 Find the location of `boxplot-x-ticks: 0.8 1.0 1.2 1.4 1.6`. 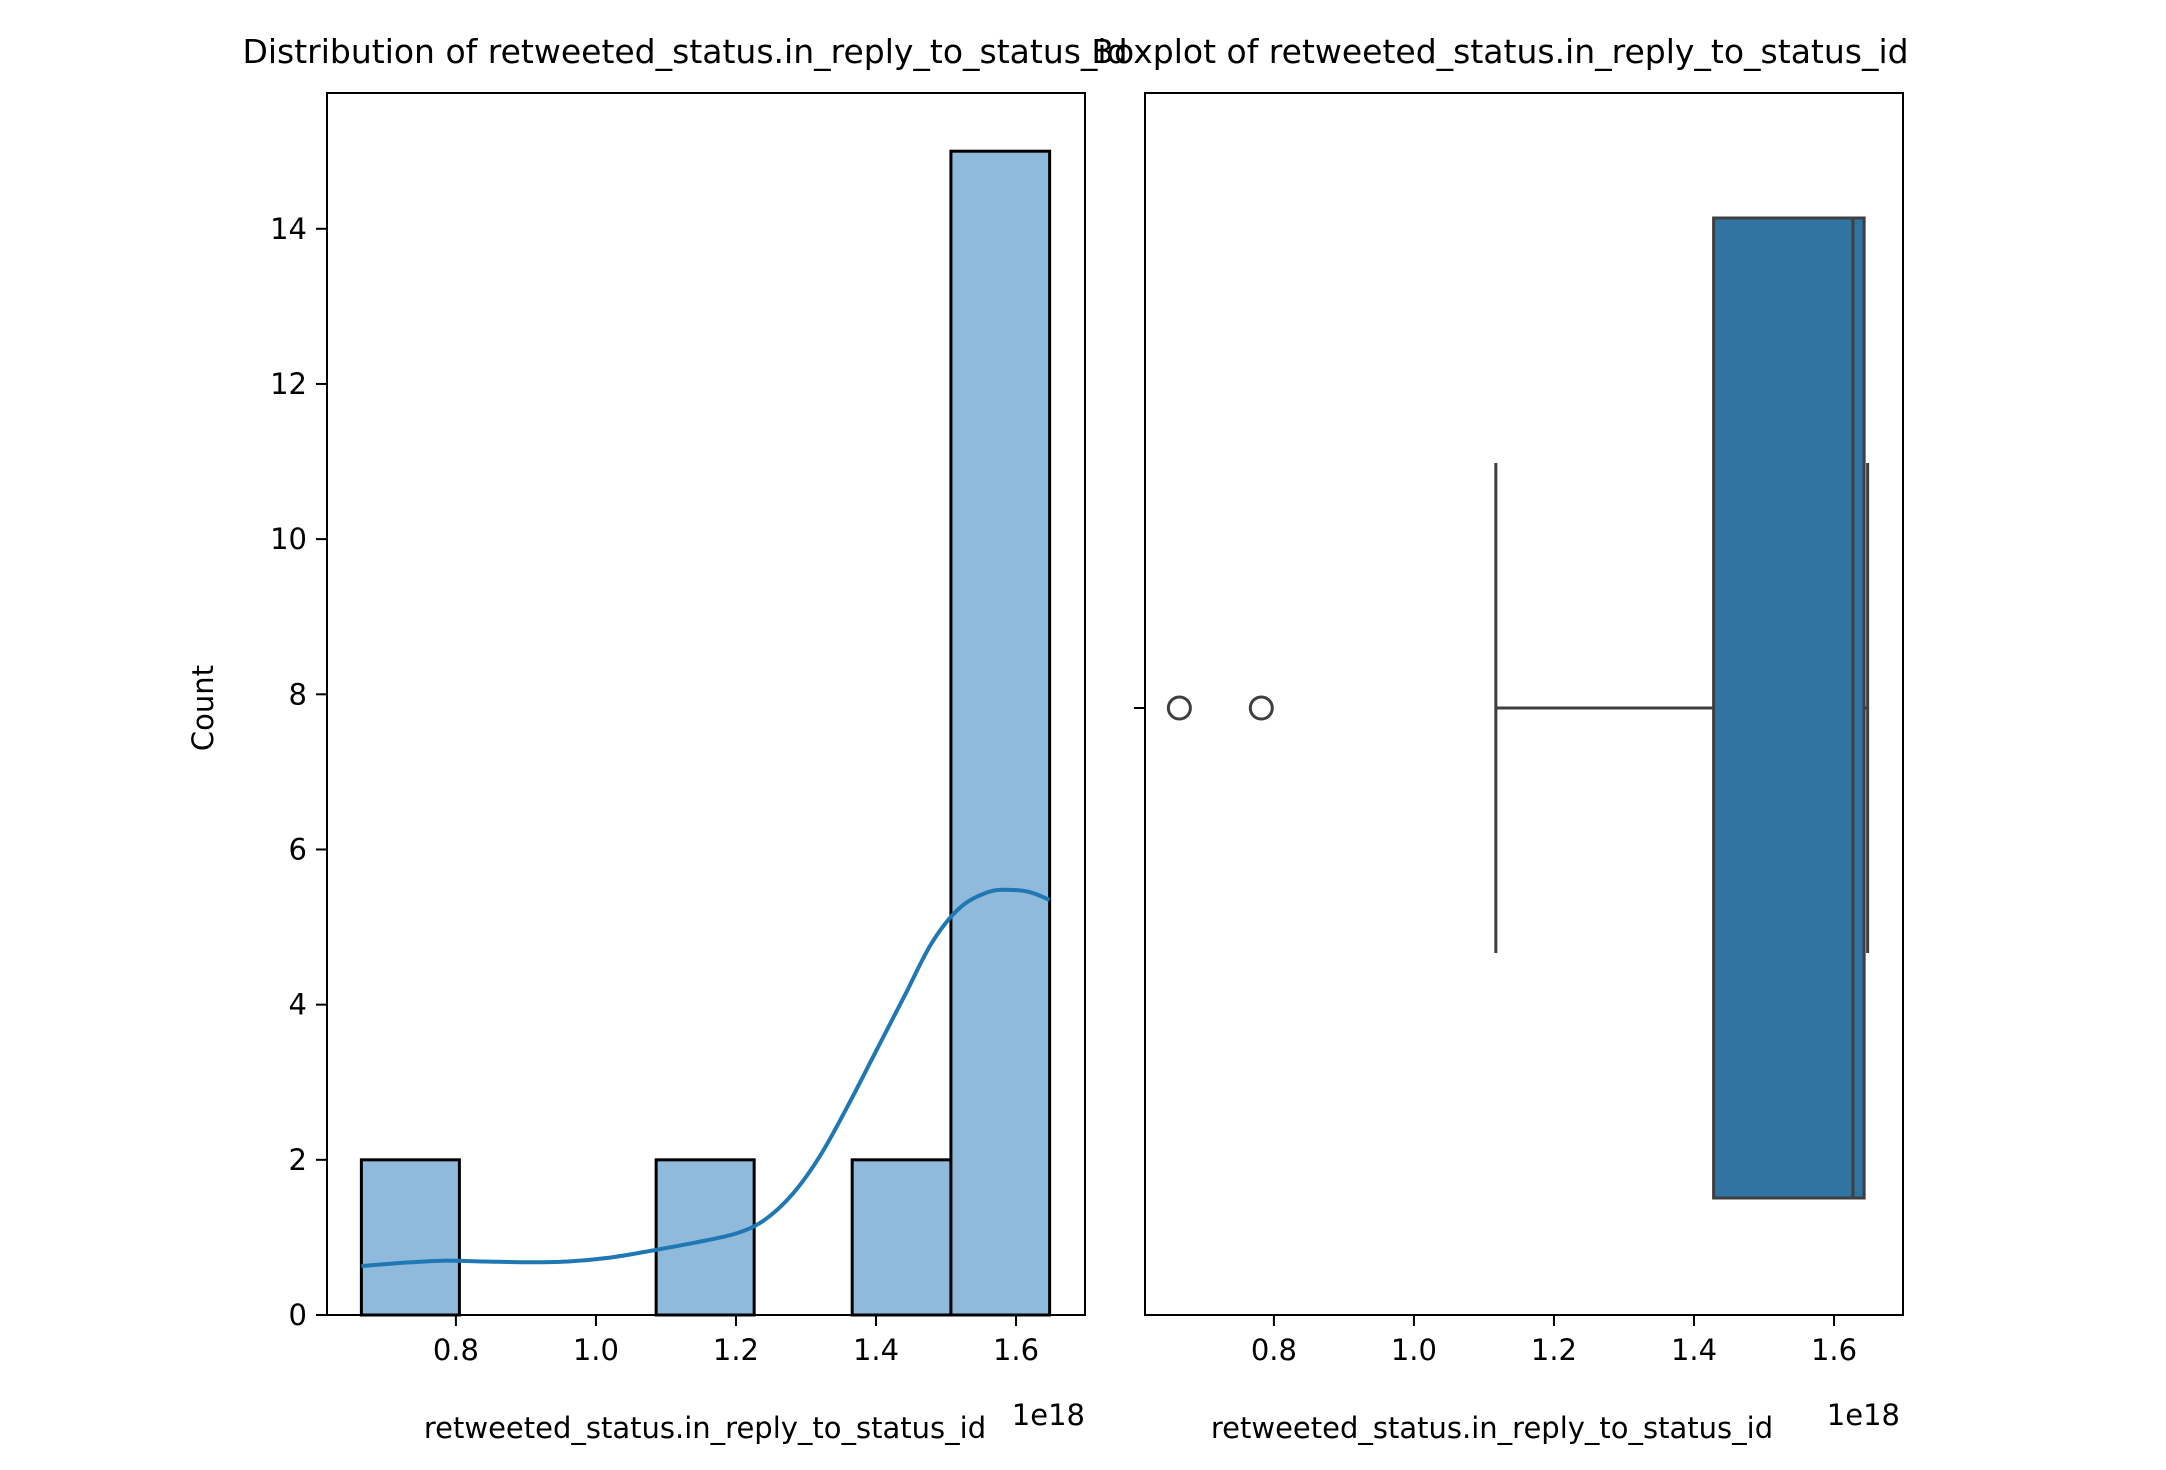

boxplot-x-ticks: 0.8 1.0 1.2 1.4 1.6 is located at coordinates (1554, 1341).